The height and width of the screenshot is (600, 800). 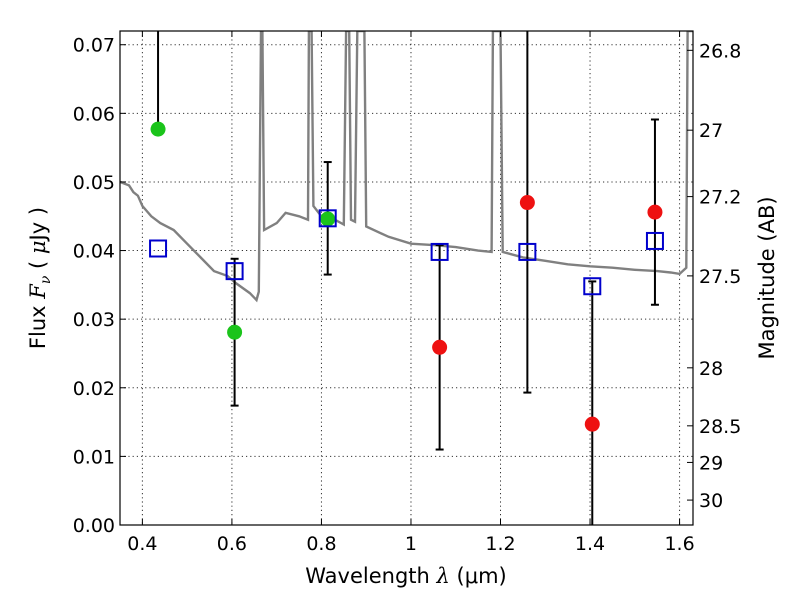 What do you see at coordinates (720, 198) in the screenshot?
I see `y2-tick-label: 27.2` at bounding box center [720, 198].